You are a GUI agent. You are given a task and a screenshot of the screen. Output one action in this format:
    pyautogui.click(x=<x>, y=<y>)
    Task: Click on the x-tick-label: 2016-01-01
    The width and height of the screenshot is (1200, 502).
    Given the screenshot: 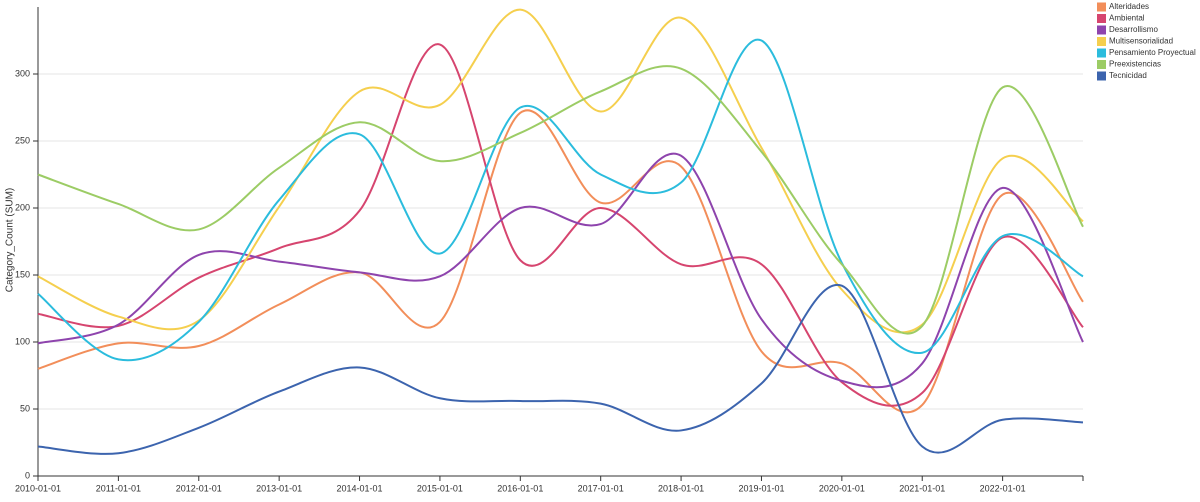 What is the action you would take?
    pyautogui.click(x=520, y=488)
    